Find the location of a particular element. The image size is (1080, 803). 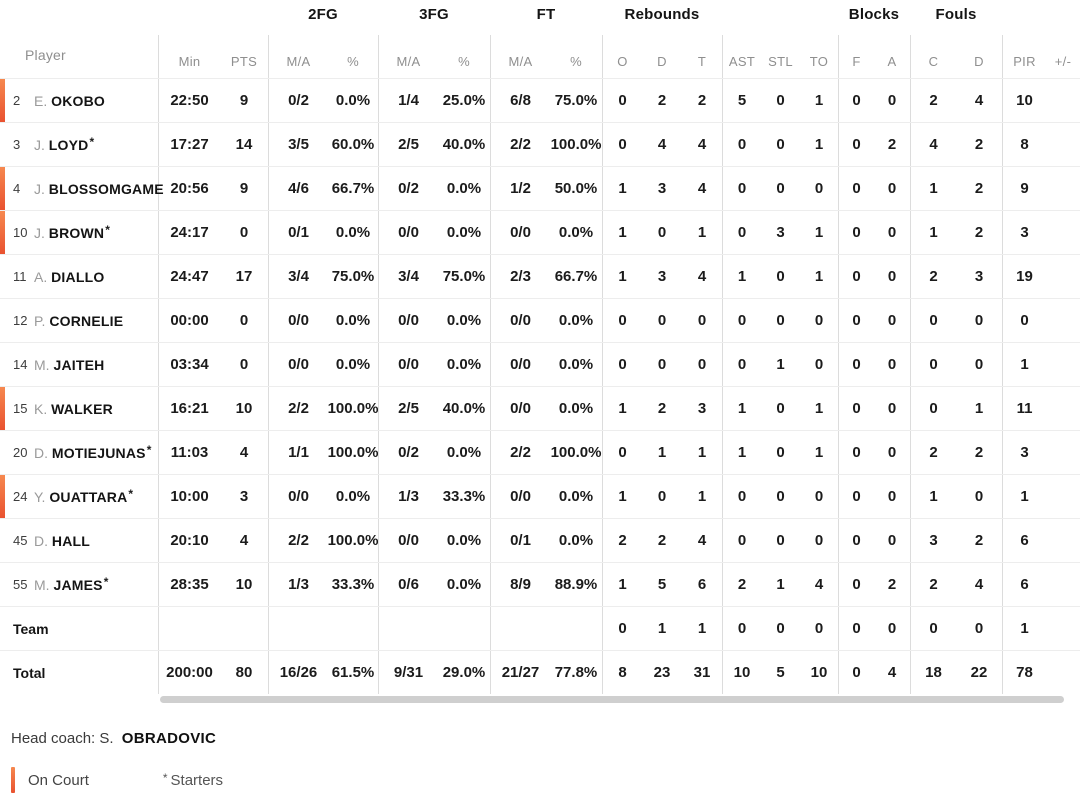

cell-to: 1 is located at coordinates (819, 144).